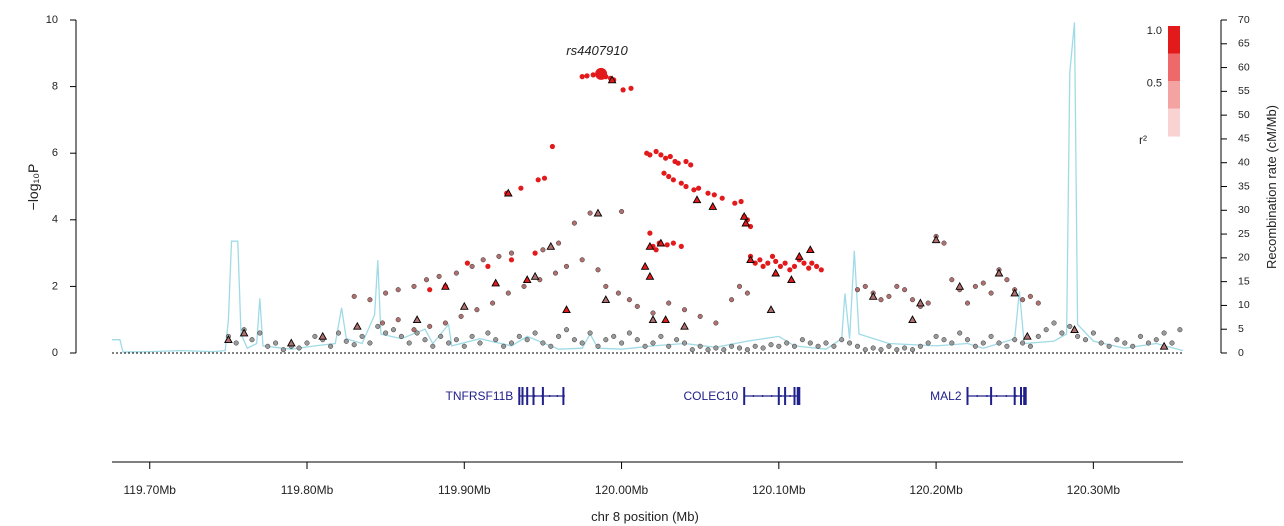  What do you see at coordinates (307, 490) in the screenshot?
I see `x-tick-label: 119.80Mb` at bounding box center [307, 490].